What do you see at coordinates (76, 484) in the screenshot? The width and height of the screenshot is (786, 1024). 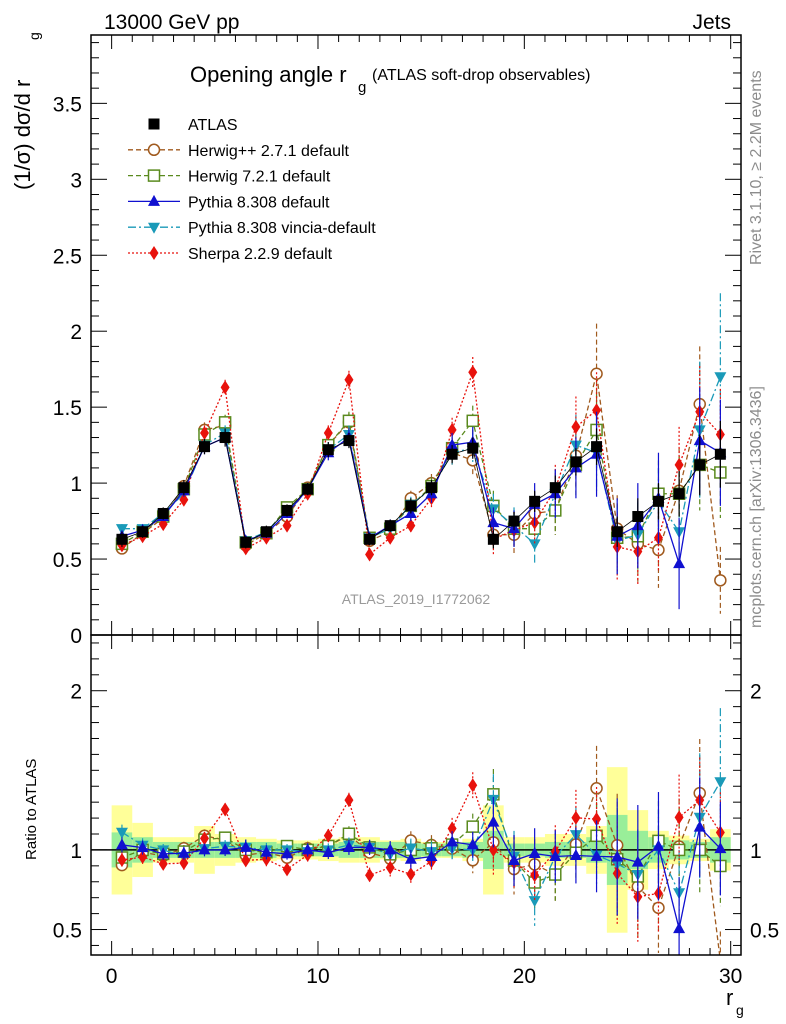 I see `y-tick-label: 1` at bounding box center [76, 484].